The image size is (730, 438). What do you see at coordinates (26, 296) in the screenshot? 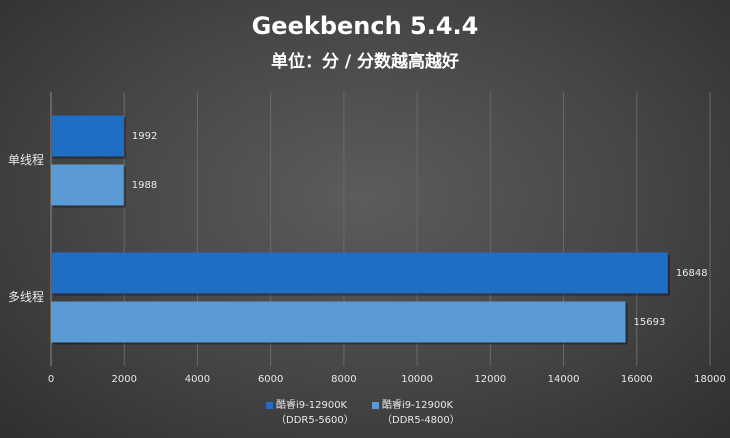
I see `y-tick-label: 多线程` at bounding box center [26, 296].